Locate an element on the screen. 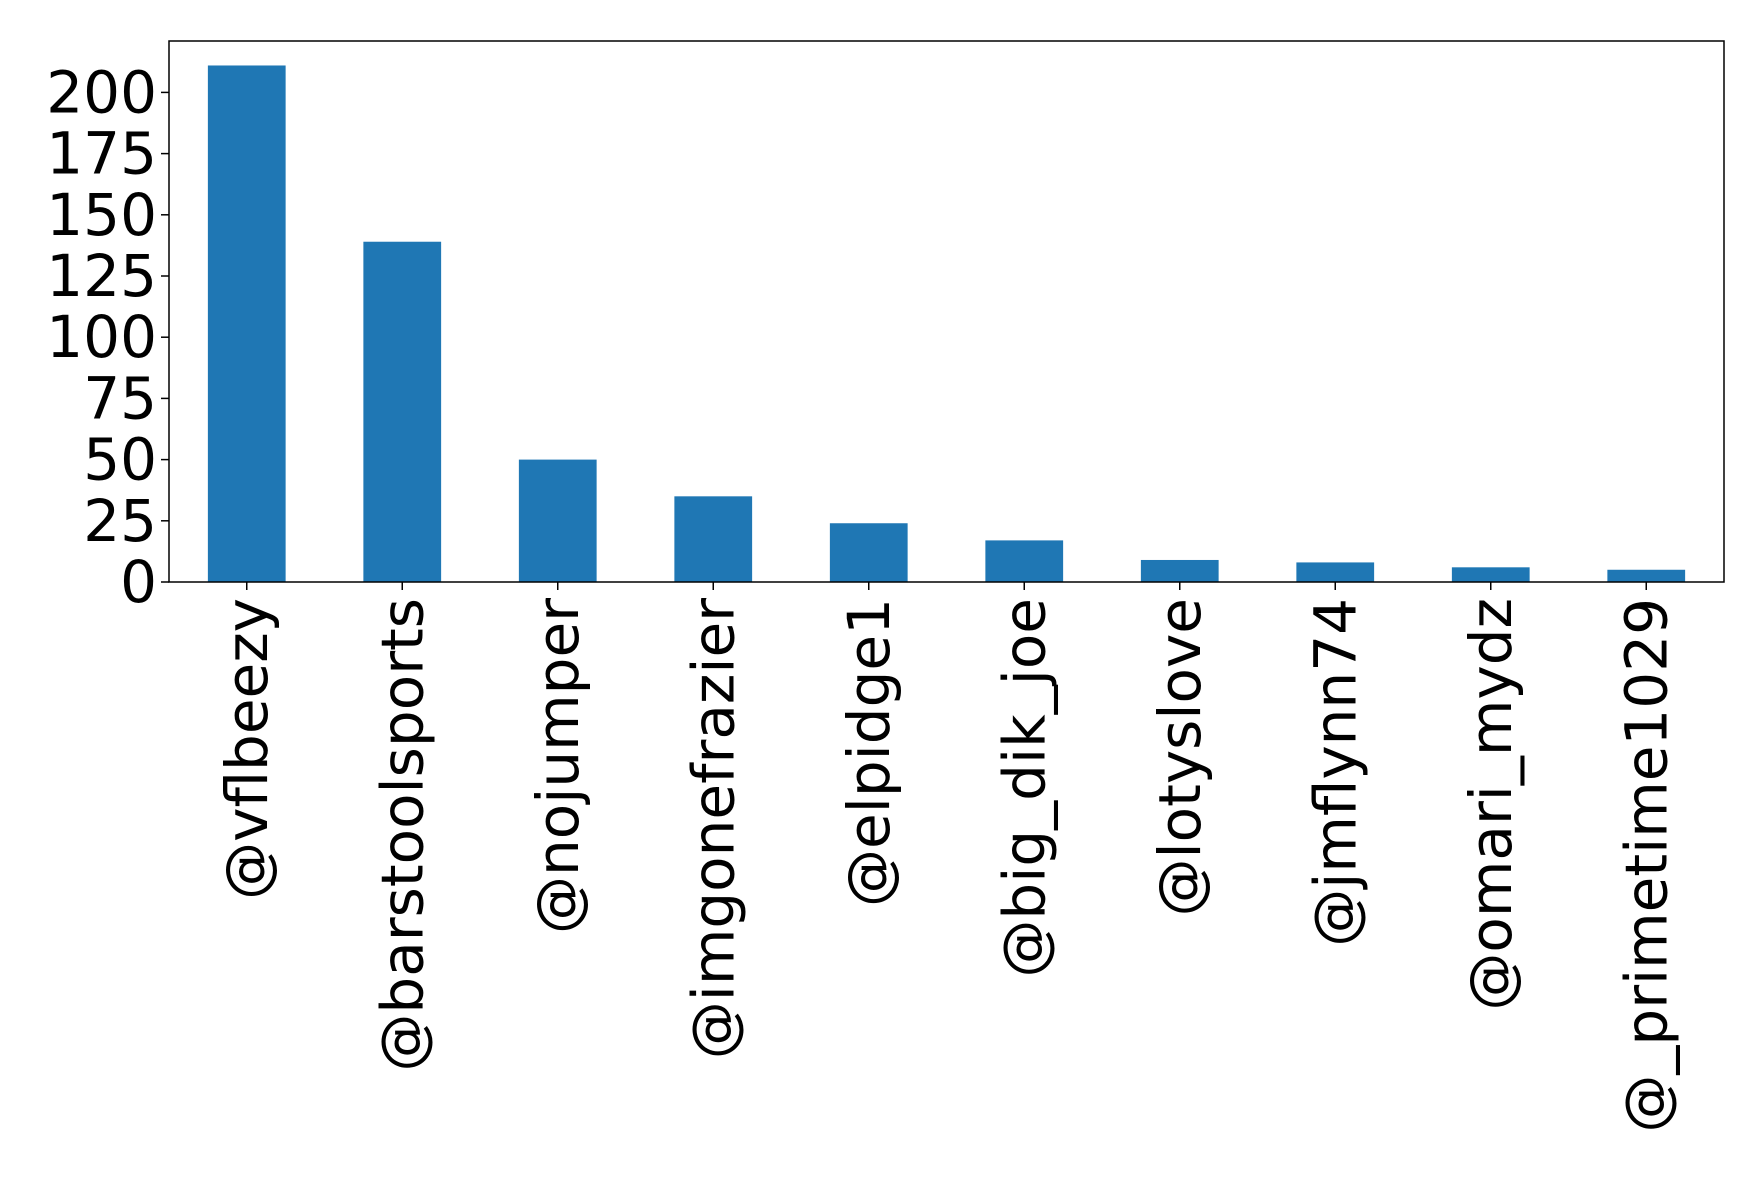  x-tick-label: @elpidge1 is located at coordinates (869, 752).